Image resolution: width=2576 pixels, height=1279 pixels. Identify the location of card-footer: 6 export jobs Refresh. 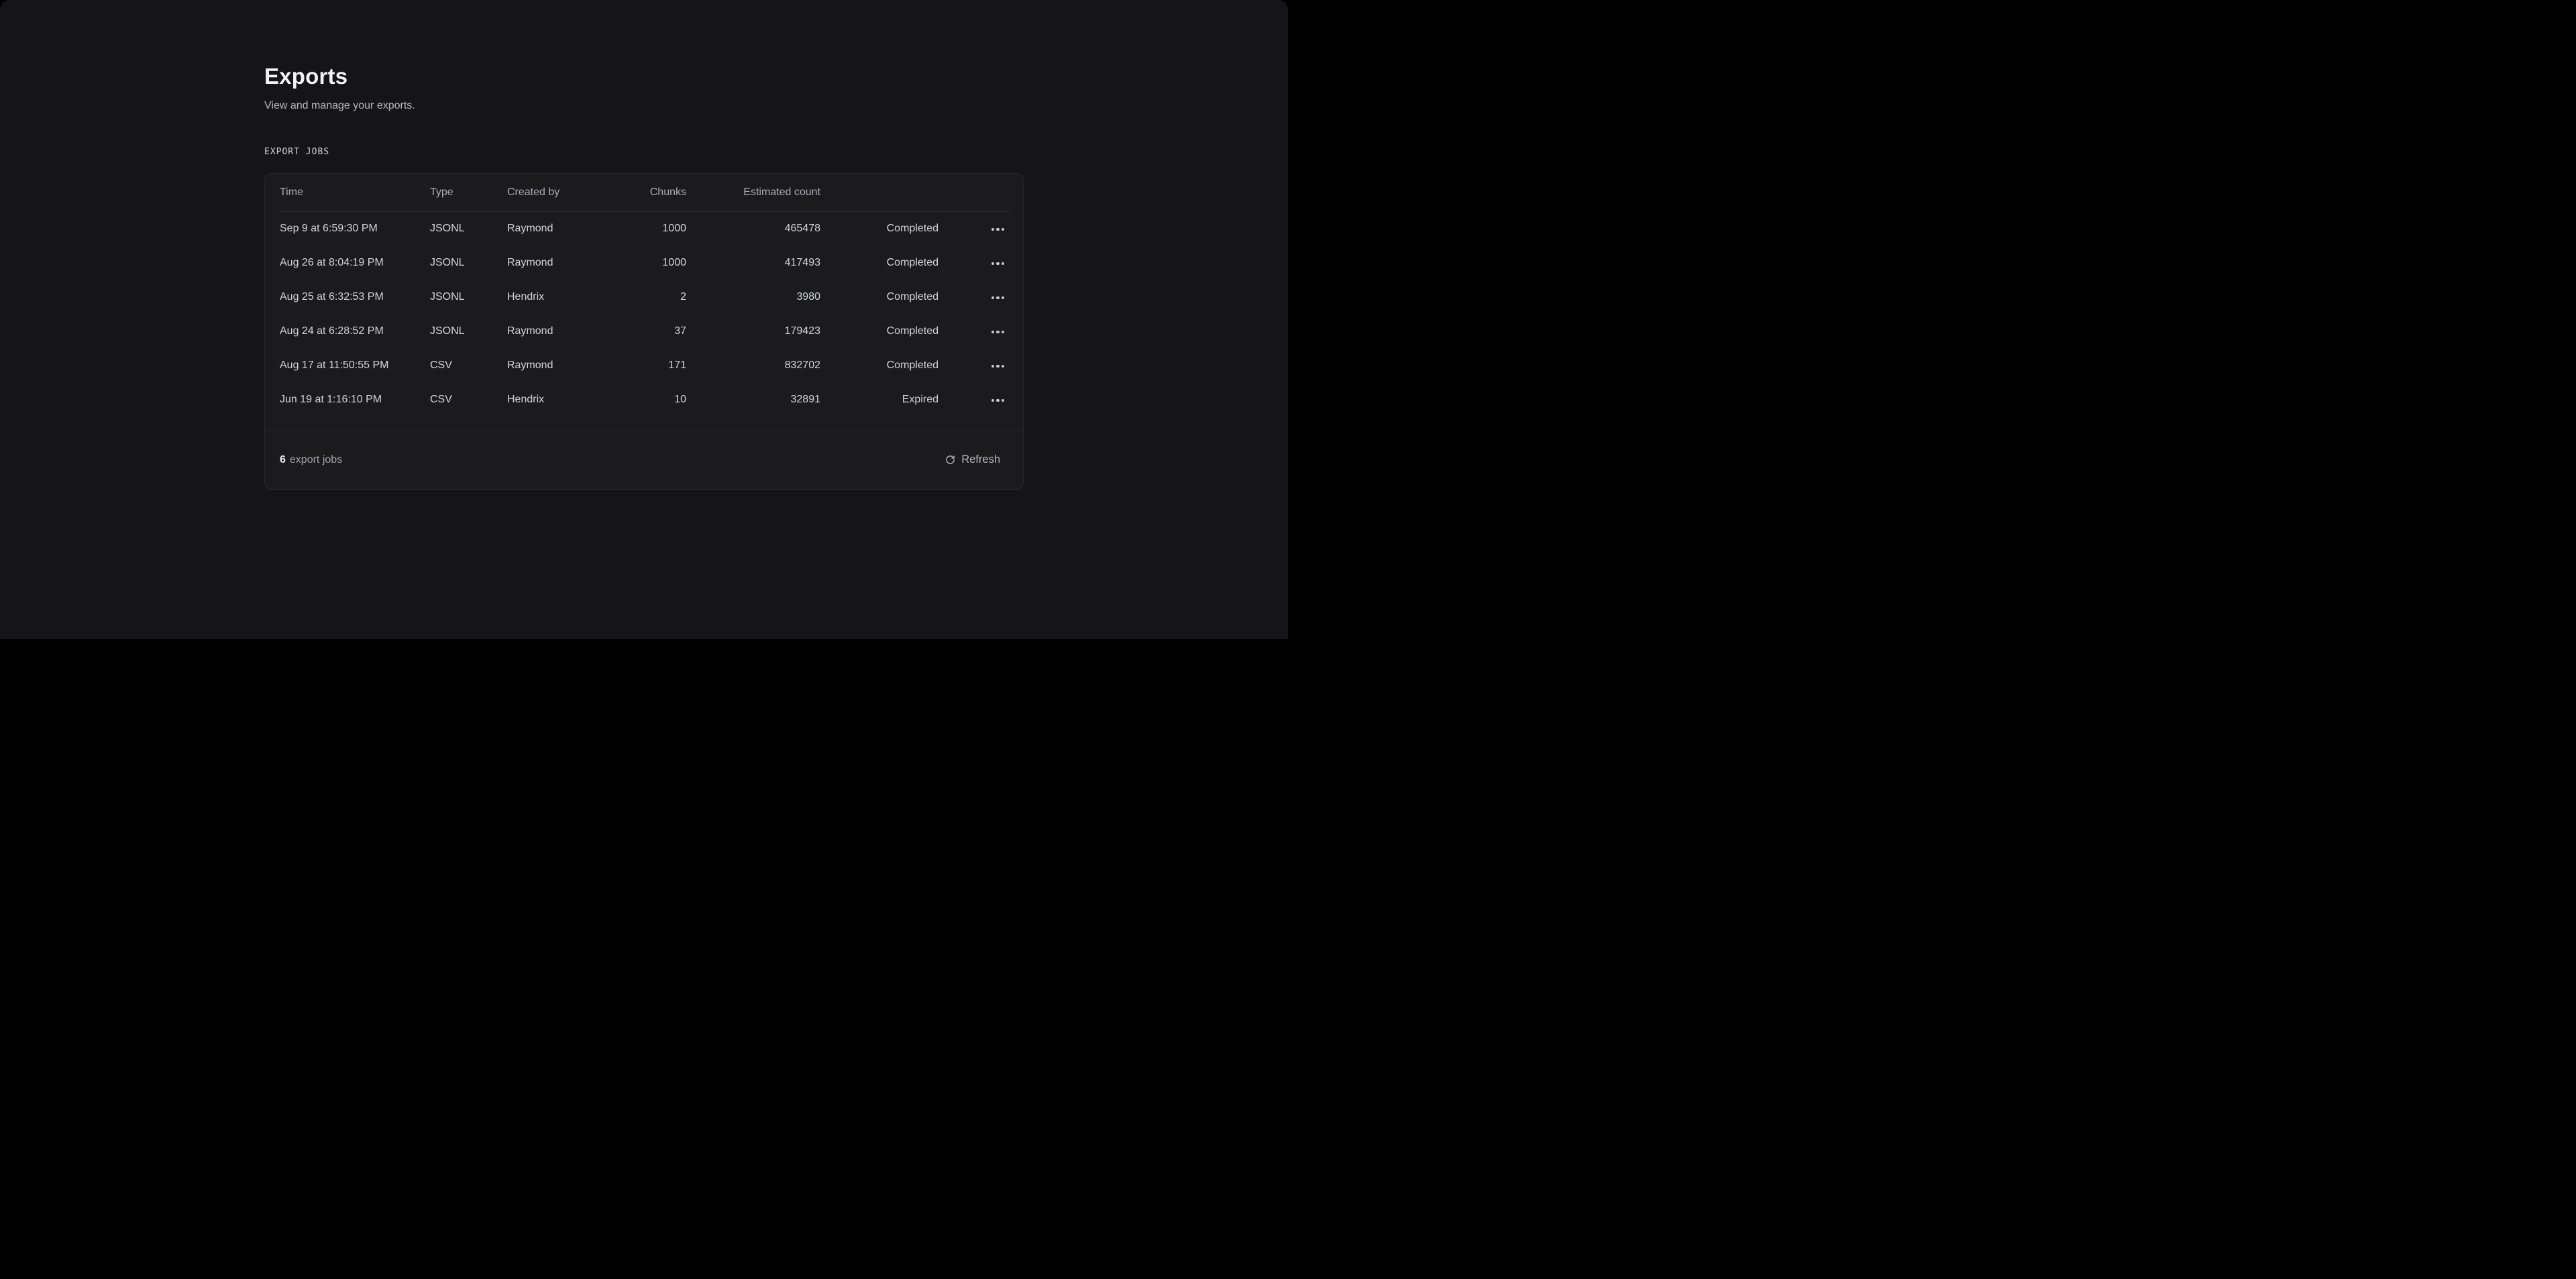
(644, 459).